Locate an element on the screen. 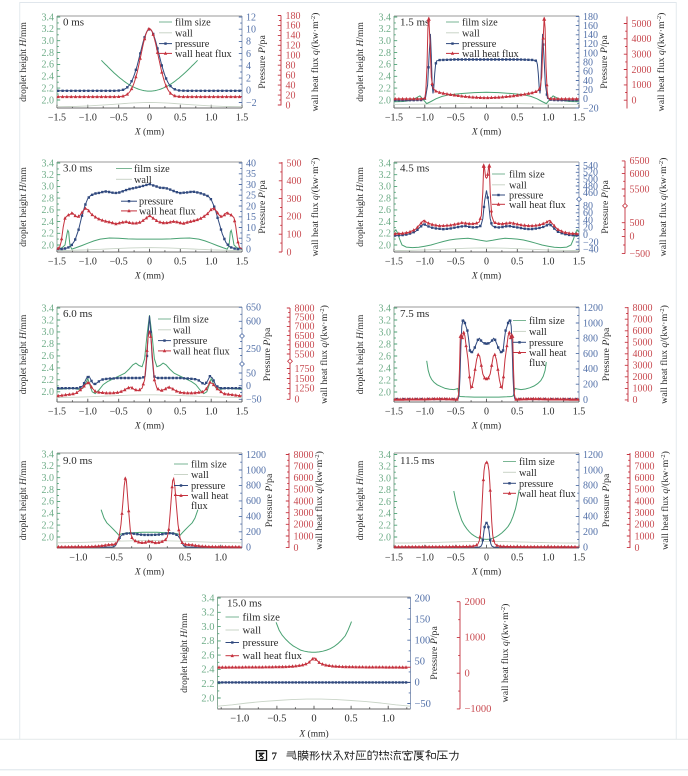  svg-text: 30 is located at coordinates (251, 185).